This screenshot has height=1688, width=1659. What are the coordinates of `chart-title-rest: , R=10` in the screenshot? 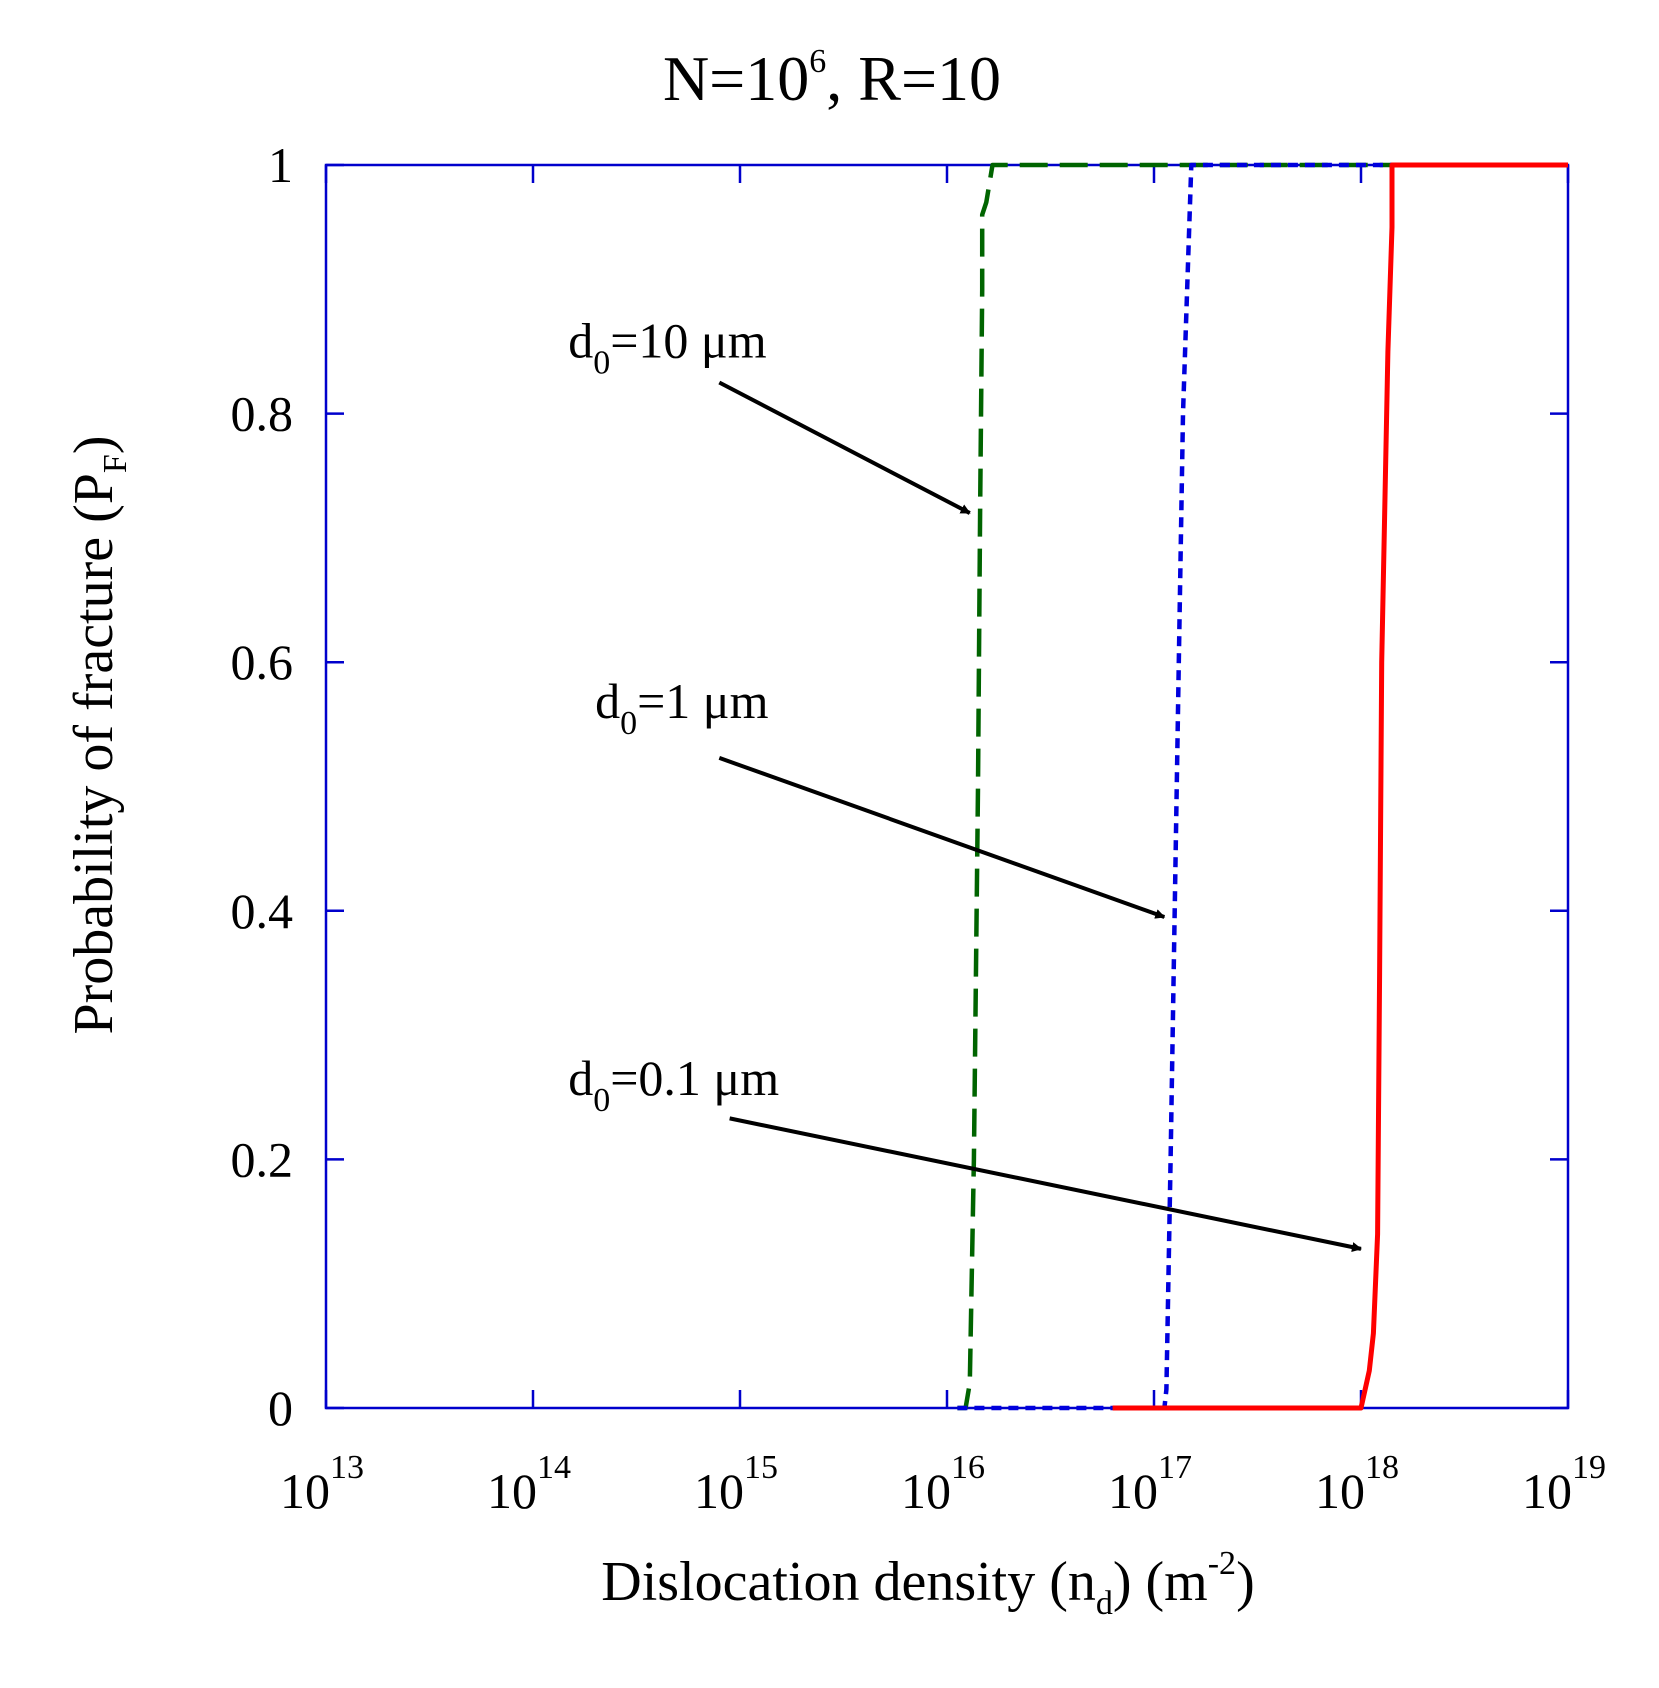 It's located at (913, 78).